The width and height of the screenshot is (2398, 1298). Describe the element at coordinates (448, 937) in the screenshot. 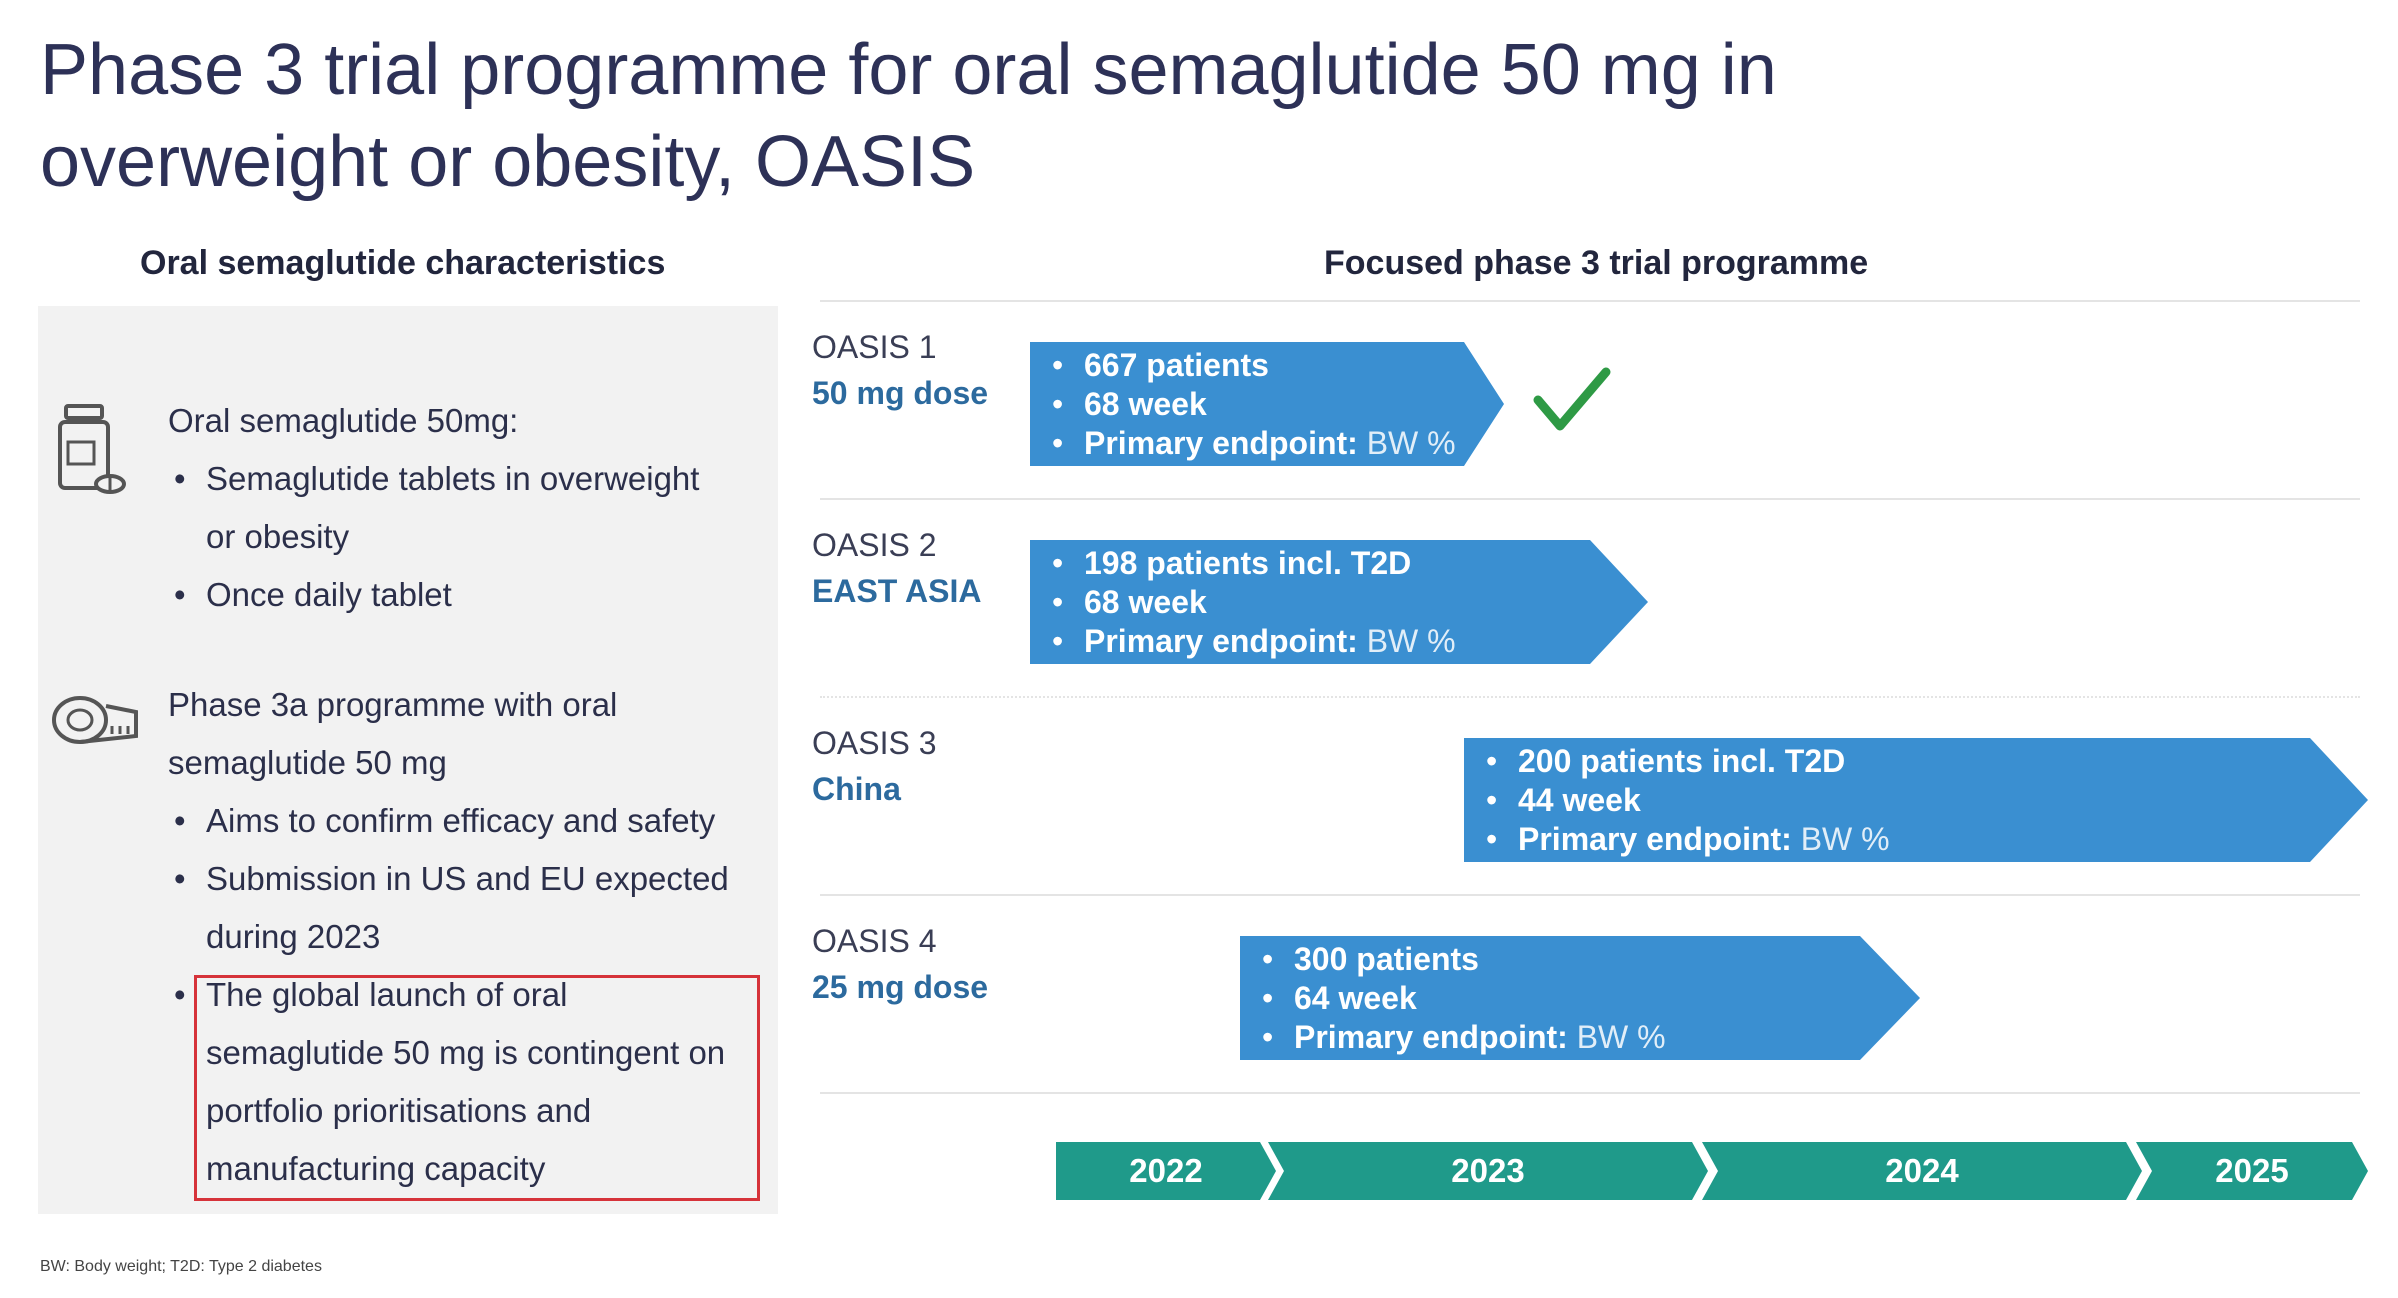

I see `block2-bullet2-line2: during 2023` at that location.